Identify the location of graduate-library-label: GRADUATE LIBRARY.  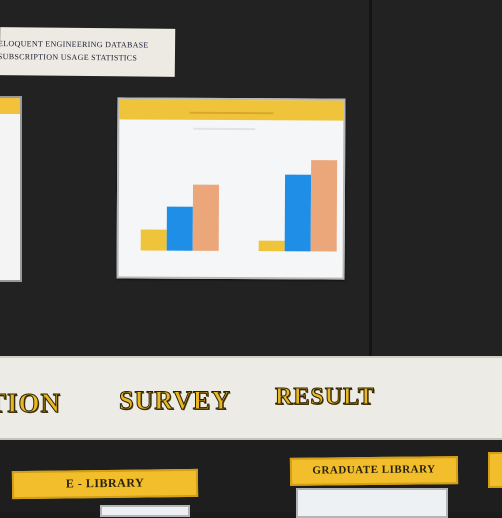
(374, 471).